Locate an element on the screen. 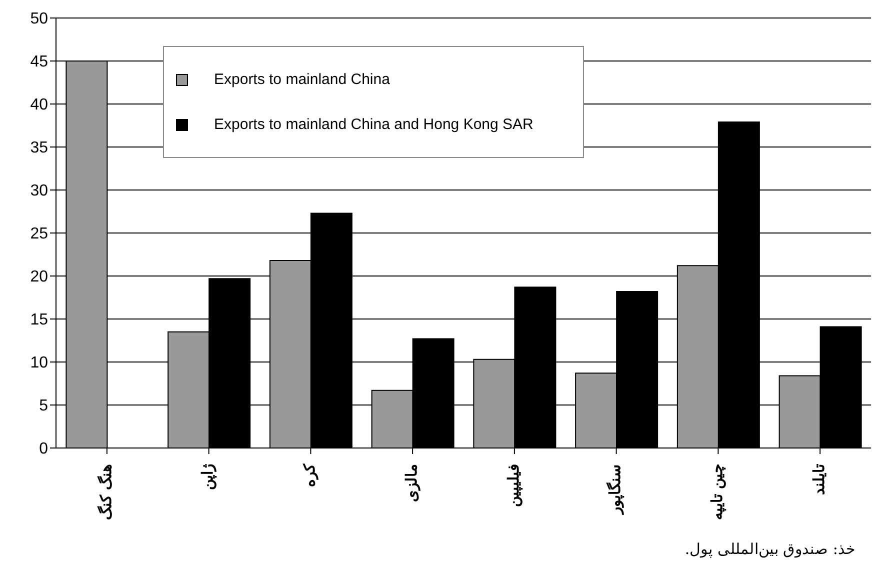 The height and width of the screenshot is (575, 883). x-tick-label: کره is located at coordinates (309, 475).